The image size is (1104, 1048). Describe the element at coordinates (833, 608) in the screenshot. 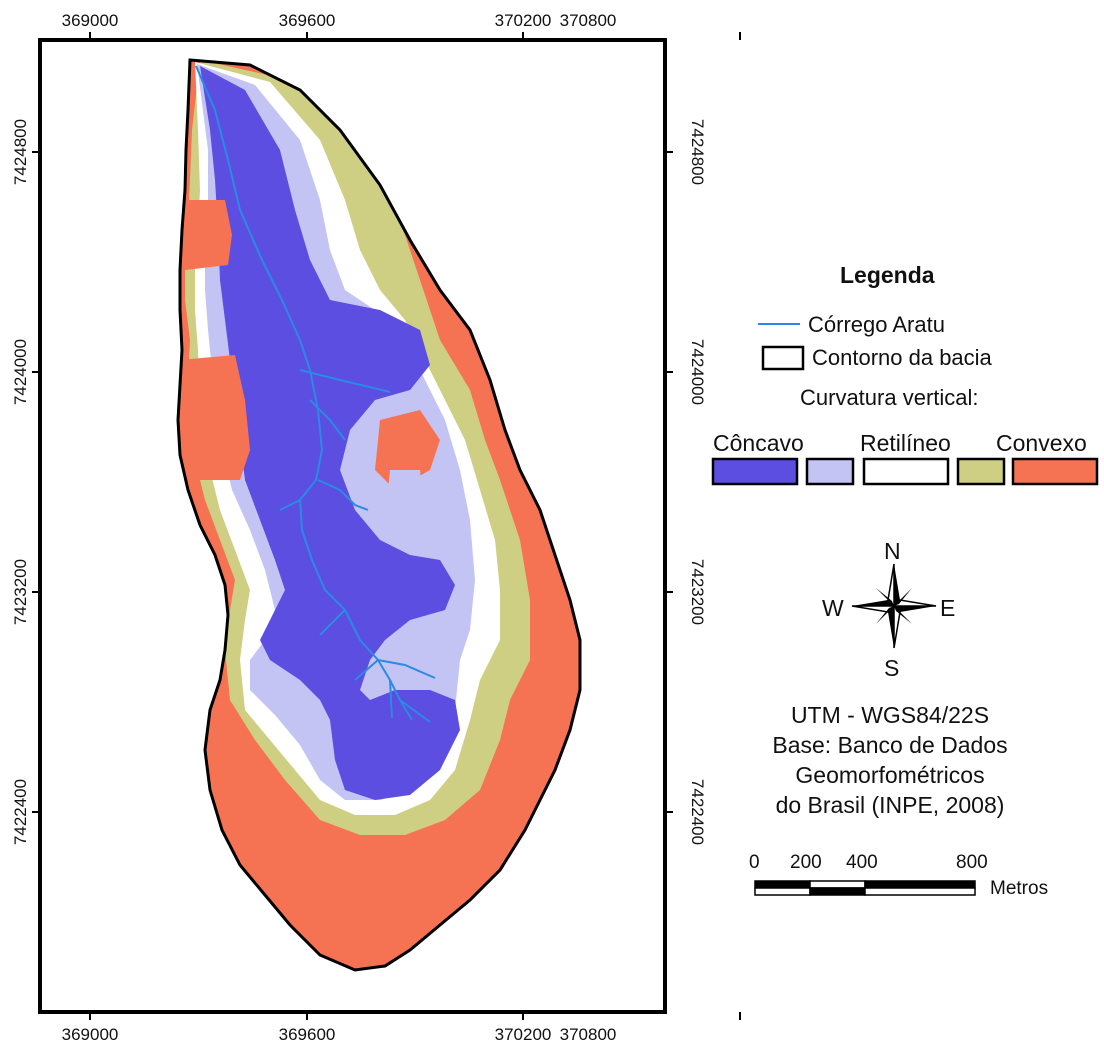

I see `compass-west-label: W` at that location.